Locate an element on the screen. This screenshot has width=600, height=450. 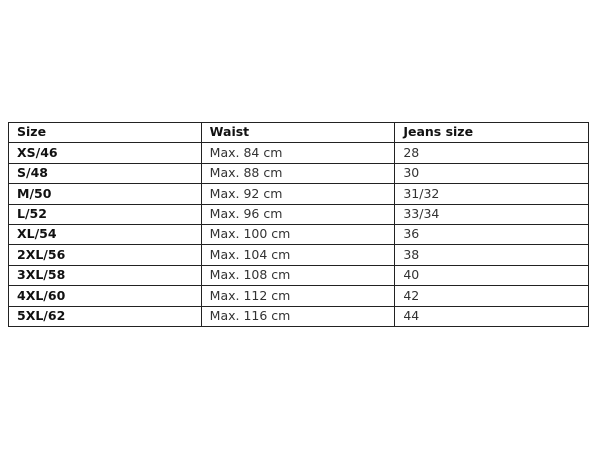
jeans-size-cell: 40 is located at coordinates (491, 275).